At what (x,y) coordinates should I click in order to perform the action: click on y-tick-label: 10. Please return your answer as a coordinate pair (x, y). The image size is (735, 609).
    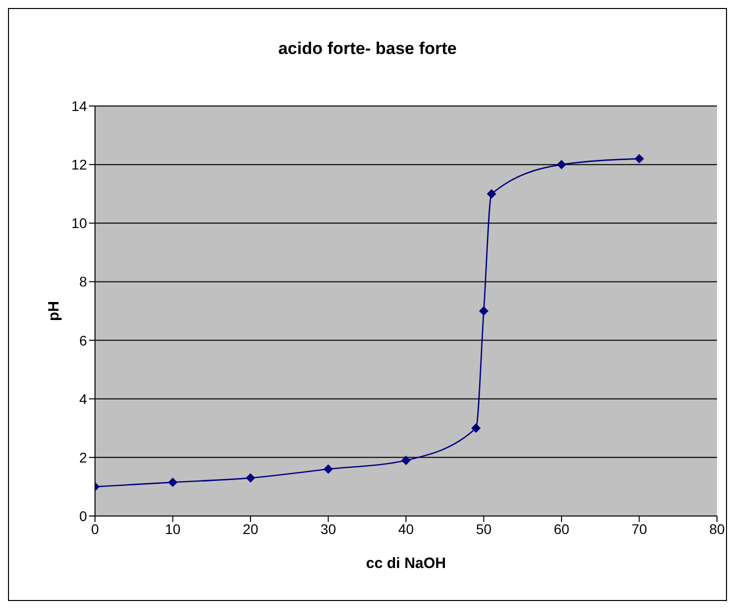
    Looking at the image, I should click on (79, 223).